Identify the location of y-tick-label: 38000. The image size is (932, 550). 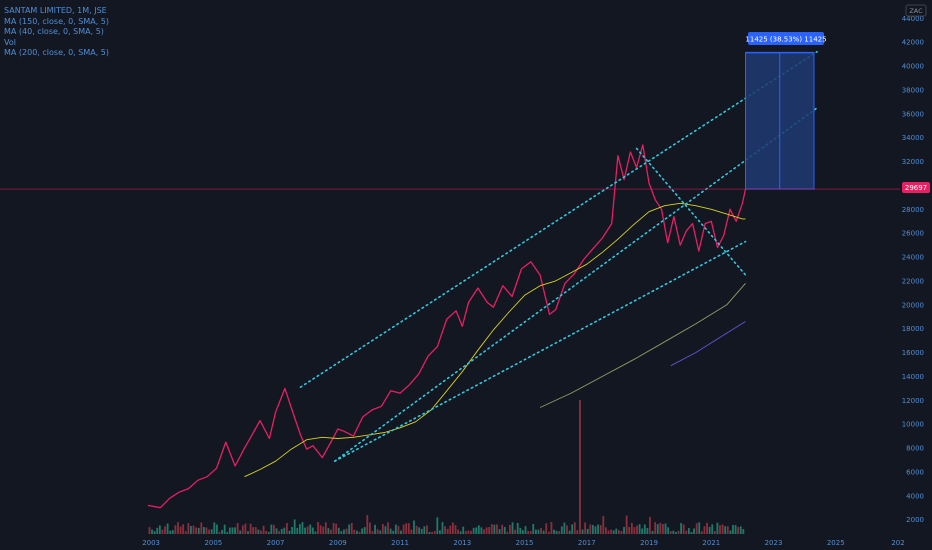
(913, 90).